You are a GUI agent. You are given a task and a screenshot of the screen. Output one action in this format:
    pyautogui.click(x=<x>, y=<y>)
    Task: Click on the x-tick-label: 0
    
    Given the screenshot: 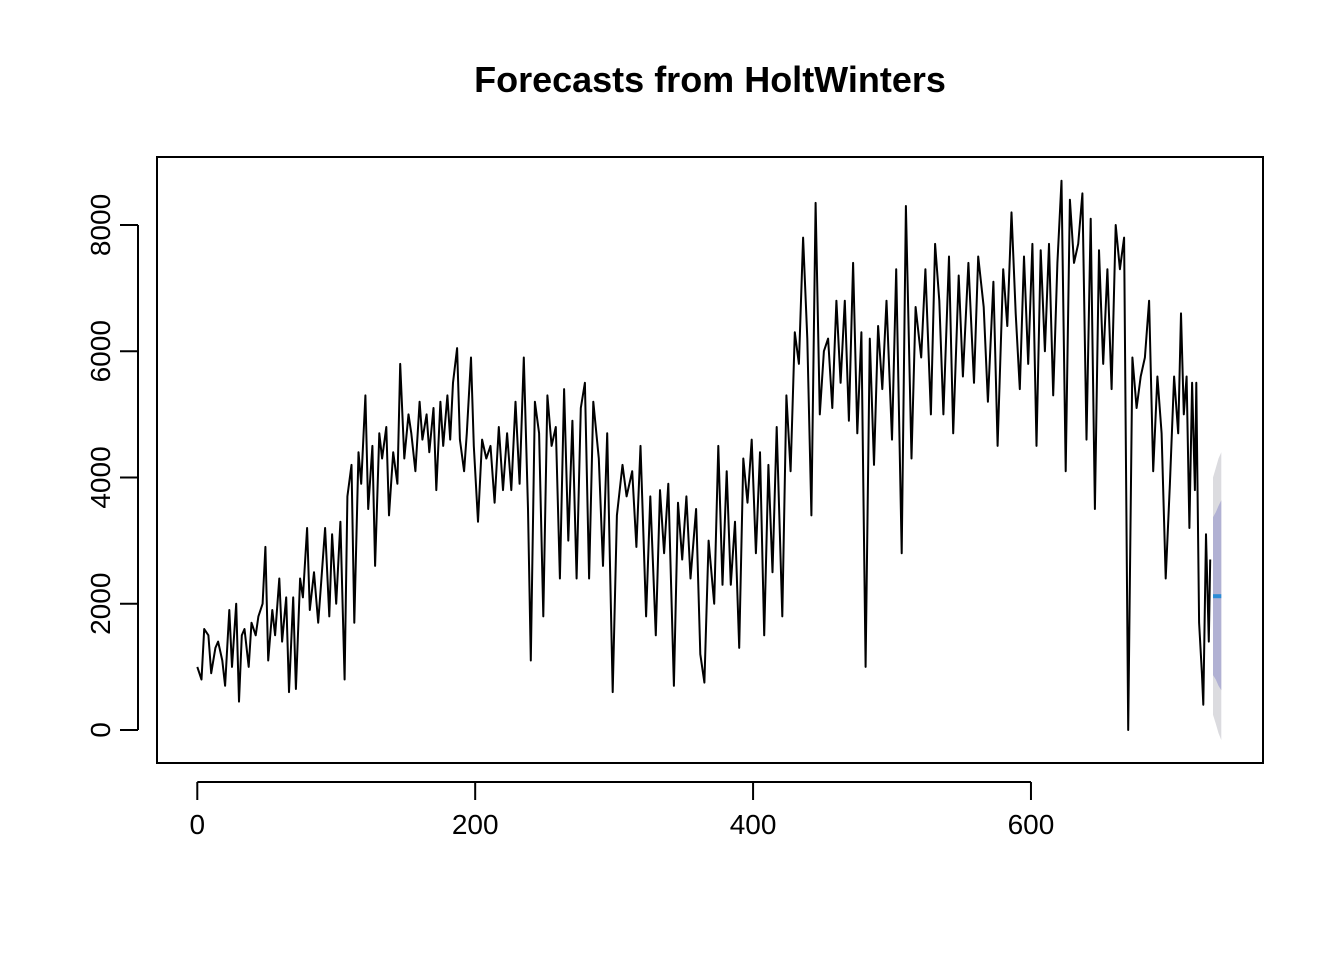 What is the action you would take?
    pyautogui.click(x=198, y=824)
    